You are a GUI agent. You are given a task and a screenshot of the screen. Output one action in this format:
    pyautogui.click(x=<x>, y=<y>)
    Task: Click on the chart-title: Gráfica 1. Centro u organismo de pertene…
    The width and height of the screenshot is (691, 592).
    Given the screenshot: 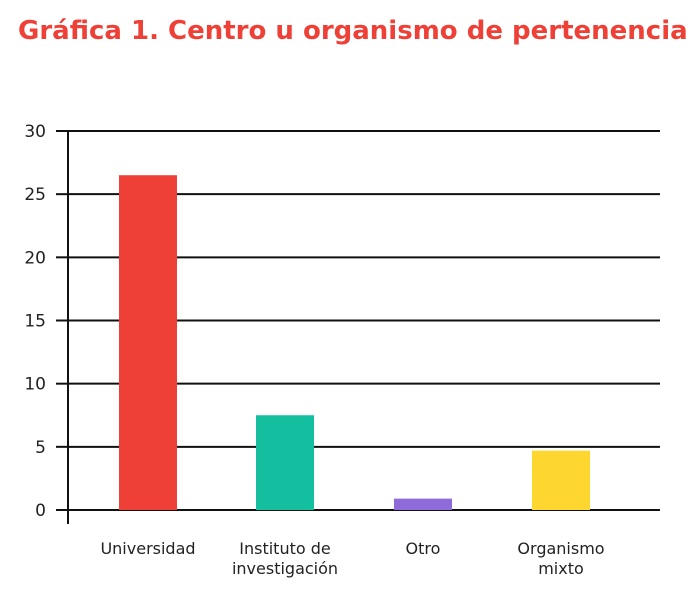 What is the action you would take?
    pyautogui.click(x=353, y=31)
    